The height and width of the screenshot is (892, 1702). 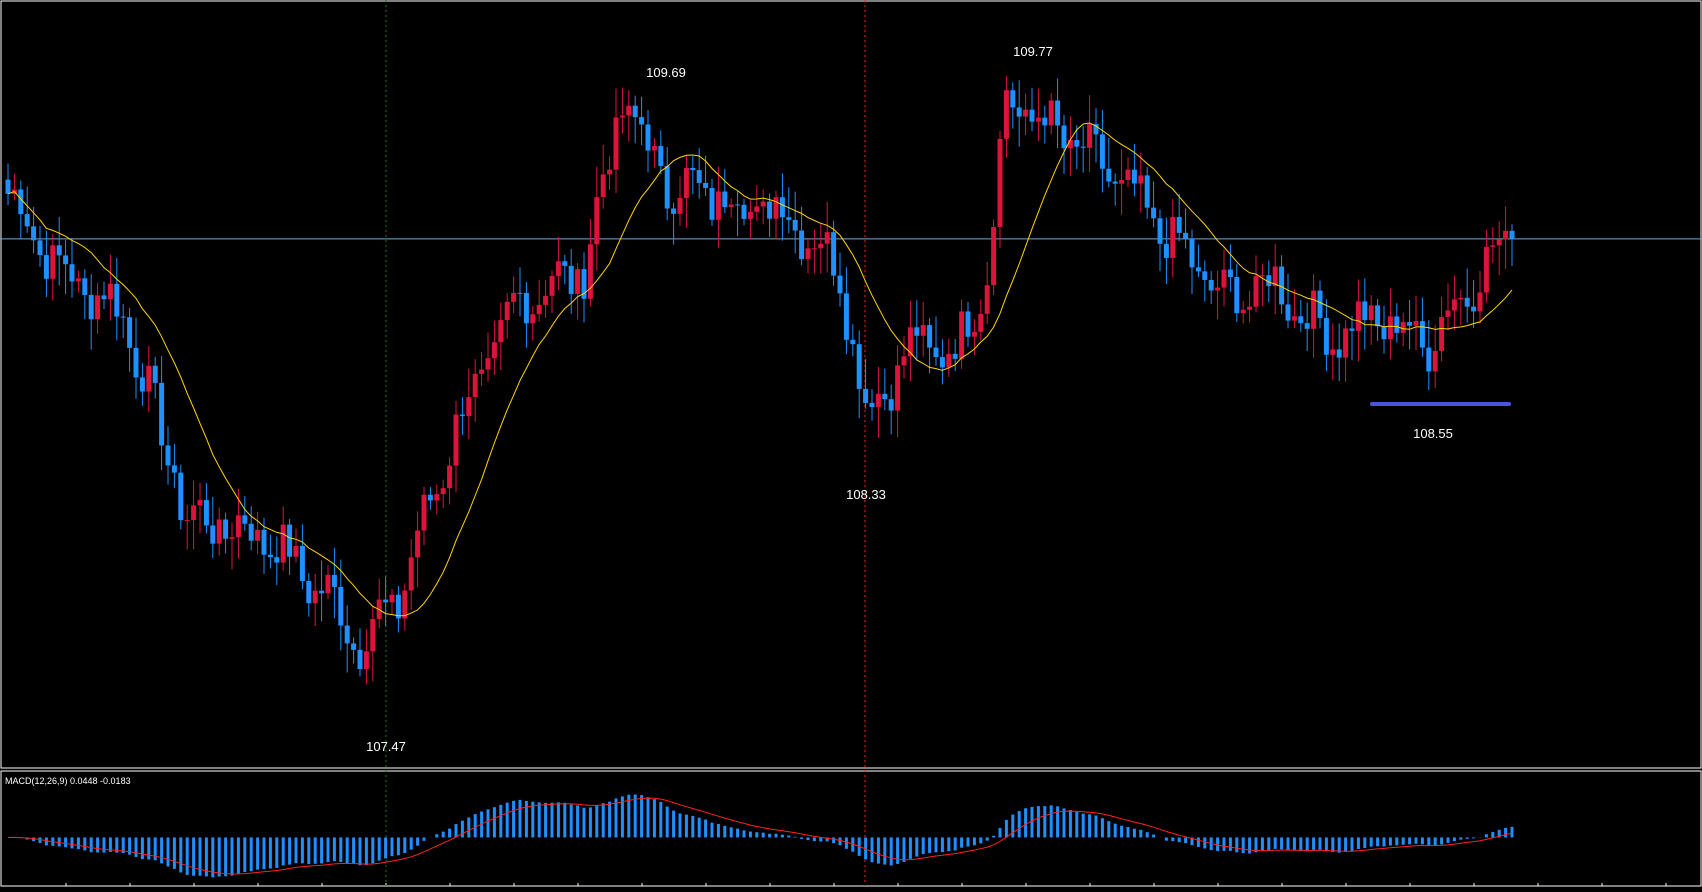 What do you see at coordinates (760, 836) in the screenshot?
I see `macd-signal-line` at bounding box center [760, 836].